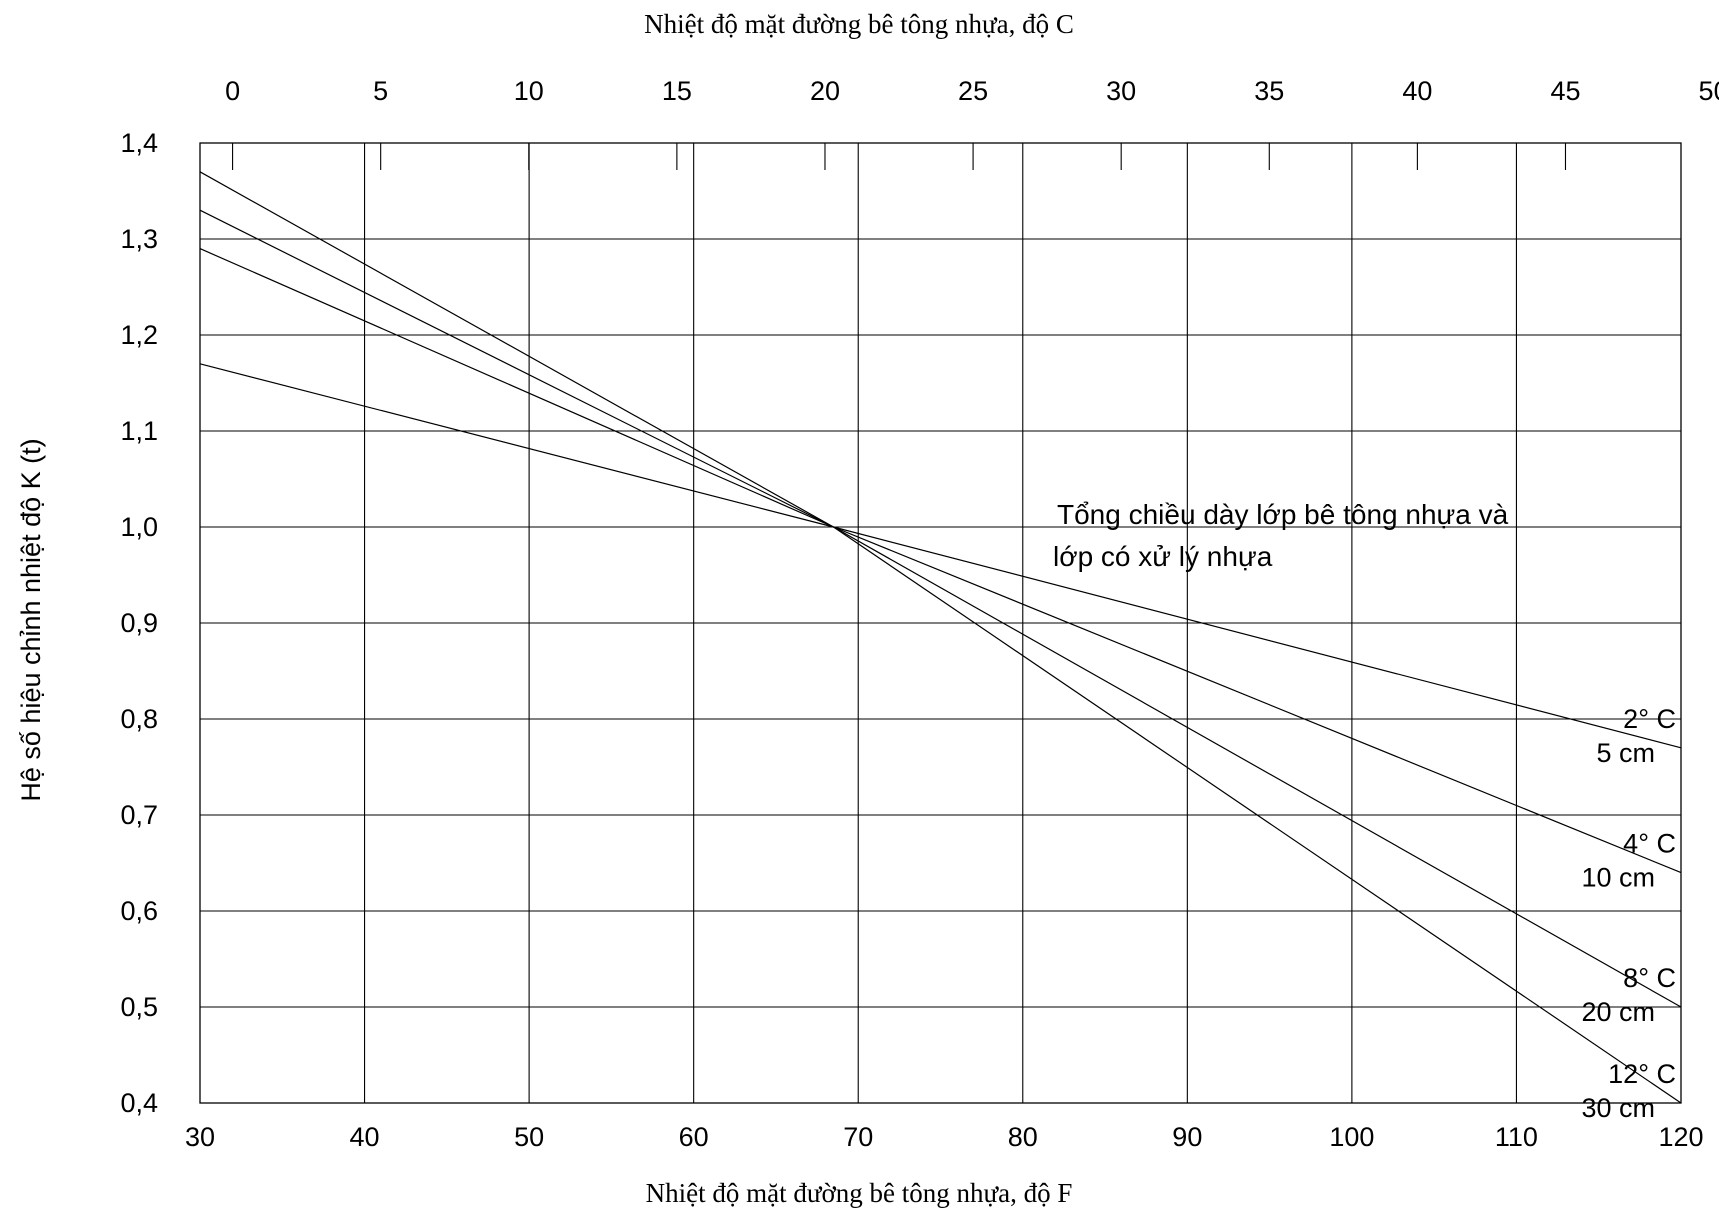 Image resolution: width=1719 pixels, height=1220 pixels. What do you see at coordinates (825, 91) in the screenshot?
I see `top-axis-tick-label: 20` at bounding box center [825, 91].